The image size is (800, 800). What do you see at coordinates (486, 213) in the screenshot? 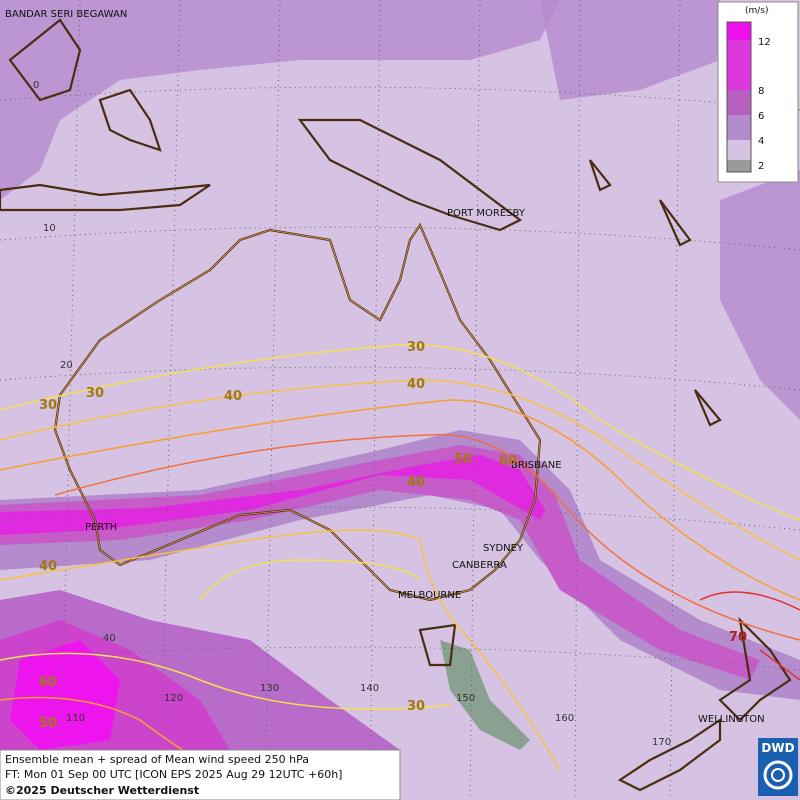
I see `city-label: PORT MORESBY` at bounding box center [486, 213].